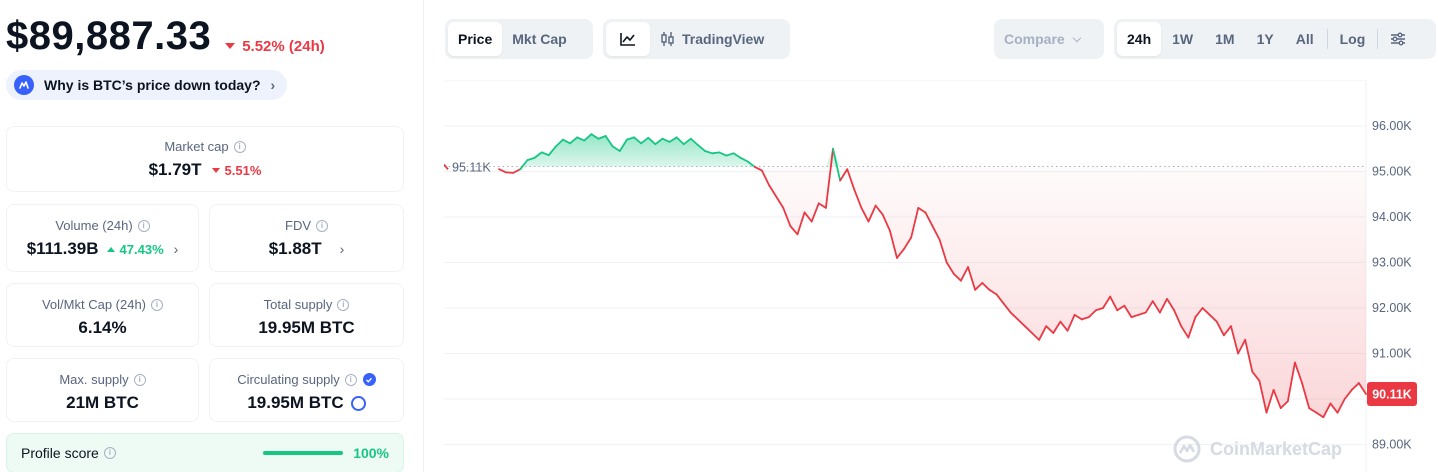 This screenshot has height=472, width=1438. What do you see at coordinates (1183, 39) in the screenshot?
I see `range-1w: 1W` at bounding box center [1183, 39].